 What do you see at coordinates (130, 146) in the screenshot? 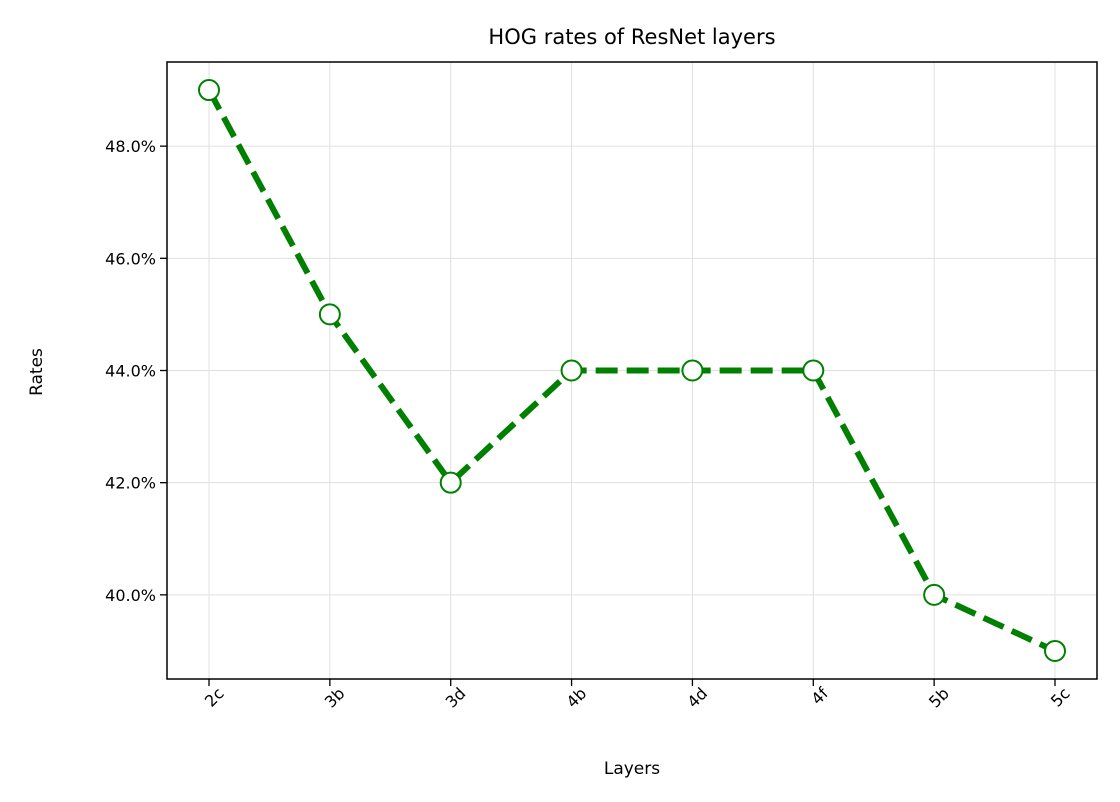
I see `y-tick-label: 48.0%` at bounding box center [130, 146].